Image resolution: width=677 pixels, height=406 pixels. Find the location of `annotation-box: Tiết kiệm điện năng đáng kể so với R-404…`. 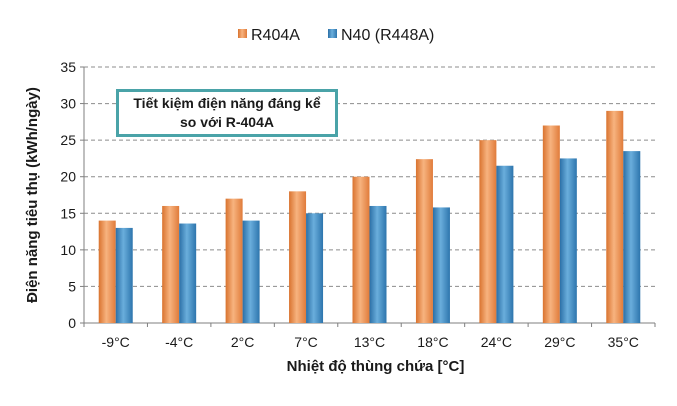

annotation-box: Tiết kiệm điện năng đáng kể so với R-404… is located at coordinates (227, 113).